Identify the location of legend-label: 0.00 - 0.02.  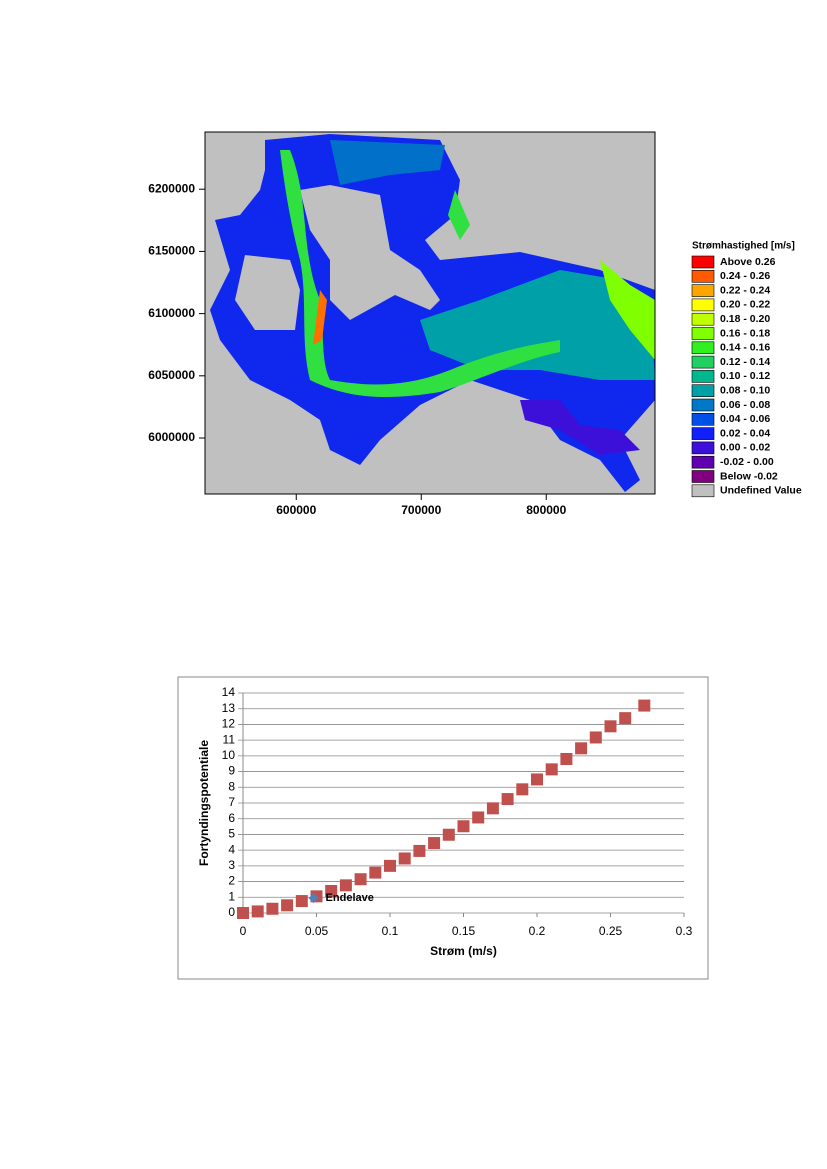
(745, 448).